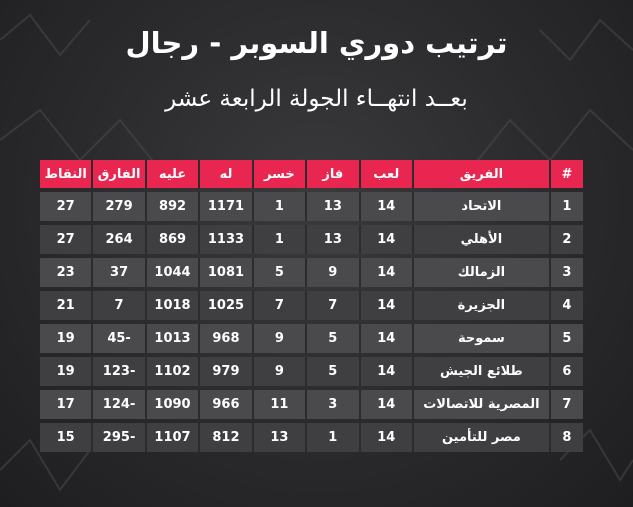 Image resolution: width=633 pixels, height=507 pixels. What do you see at coordinates (225, 338) in the screenshot?
I see `cell-points-for: 968` at bounding box center [225, 338].